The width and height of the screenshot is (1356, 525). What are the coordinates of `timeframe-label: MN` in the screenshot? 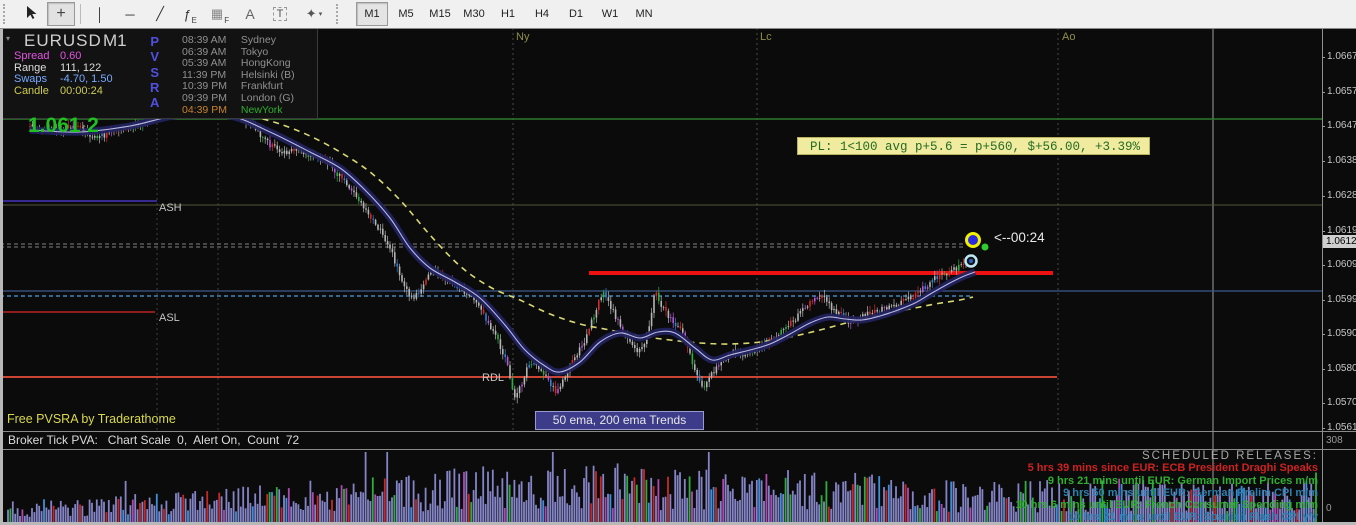 It's located at (644, 14).